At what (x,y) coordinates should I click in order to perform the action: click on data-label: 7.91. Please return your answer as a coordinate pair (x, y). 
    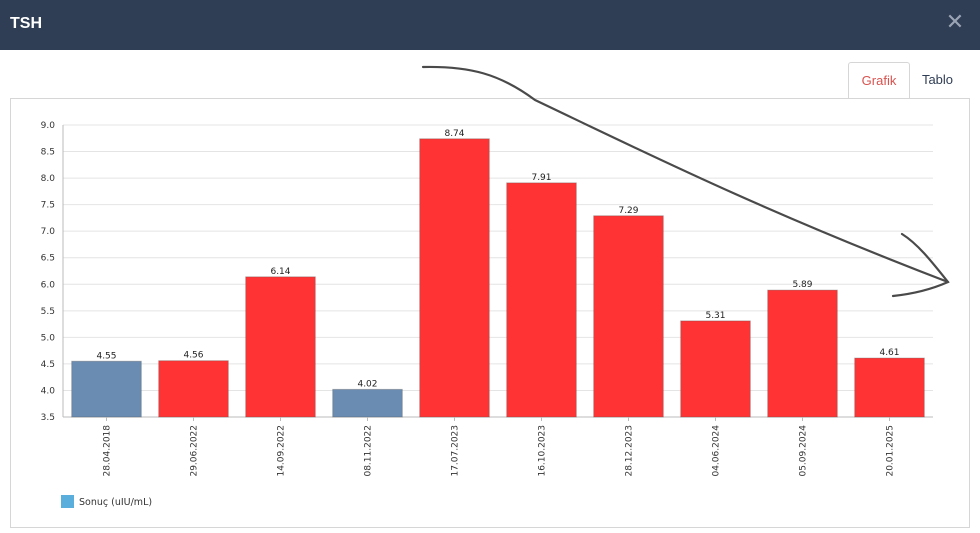
    Looking at the image, I should click on (541, 178).